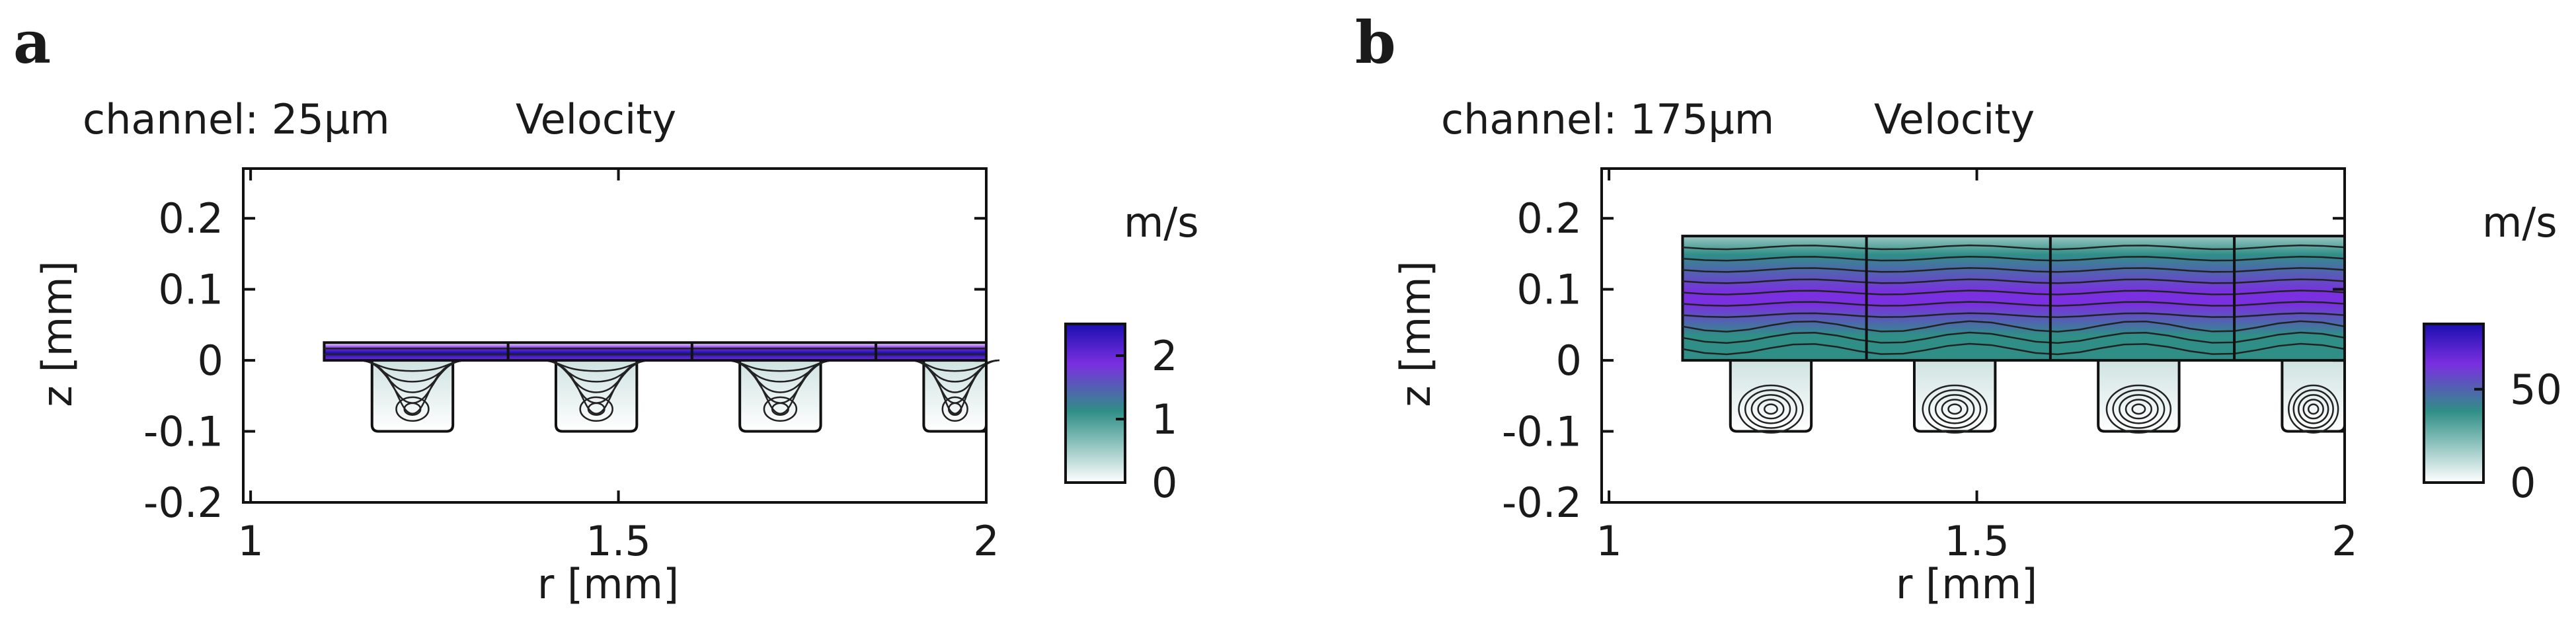 This screenshot has height=628, width=2576. Describe the element at coordinates (250, 541) in the screenshot. I see `panel-a-xtick-label-0: 1` at that location.